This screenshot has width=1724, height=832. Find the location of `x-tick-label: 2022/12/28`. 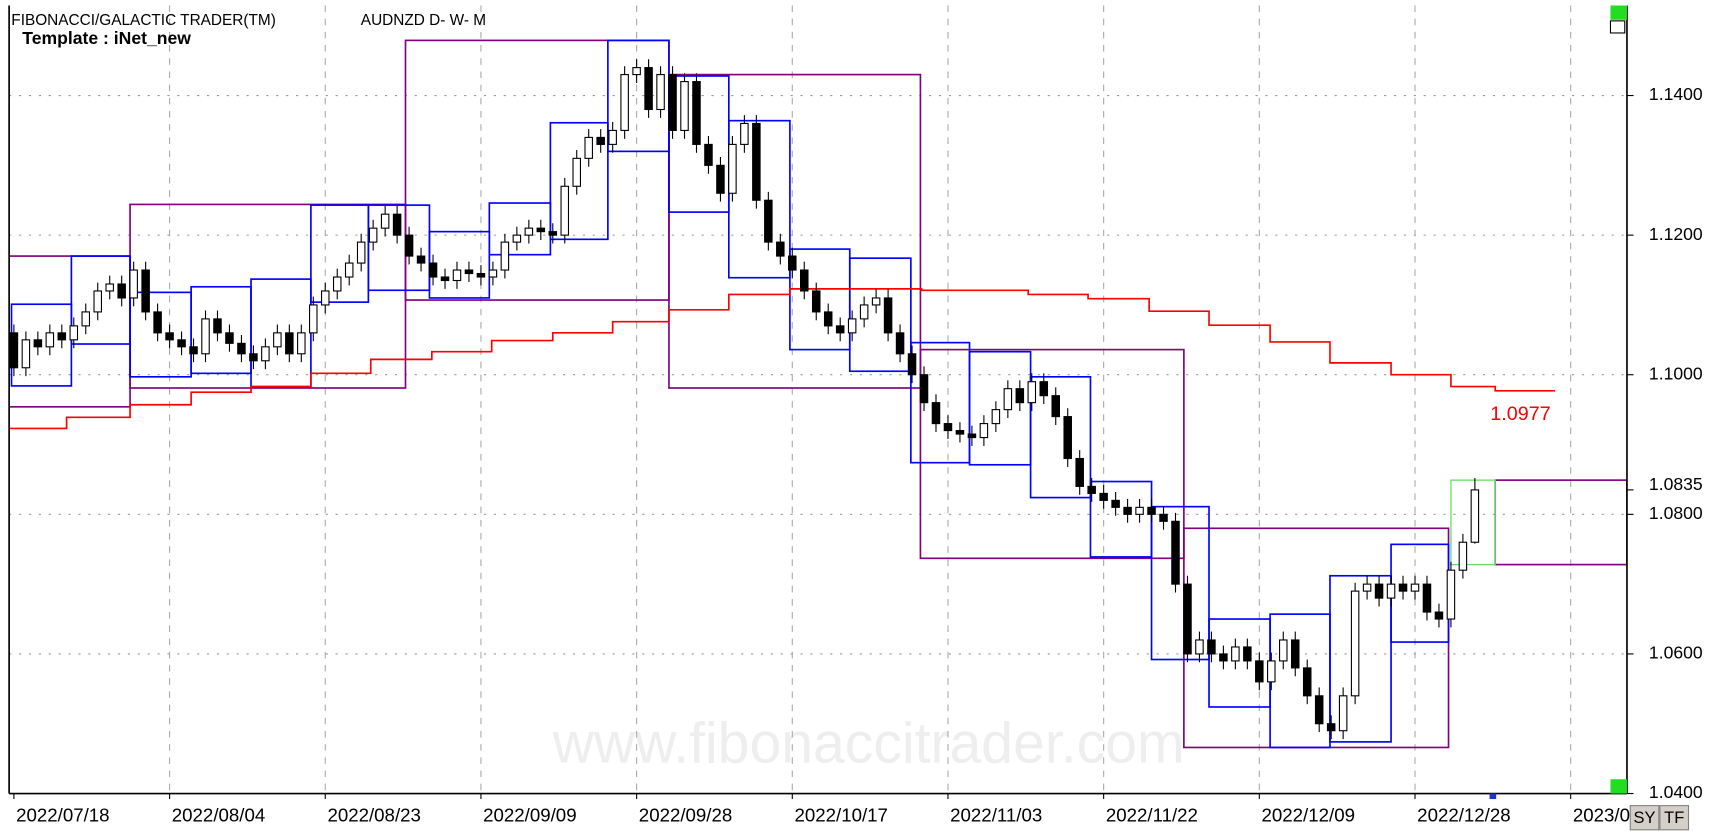

x-tick-label: 2022/12/28 is located at coordinates (1463, 815).